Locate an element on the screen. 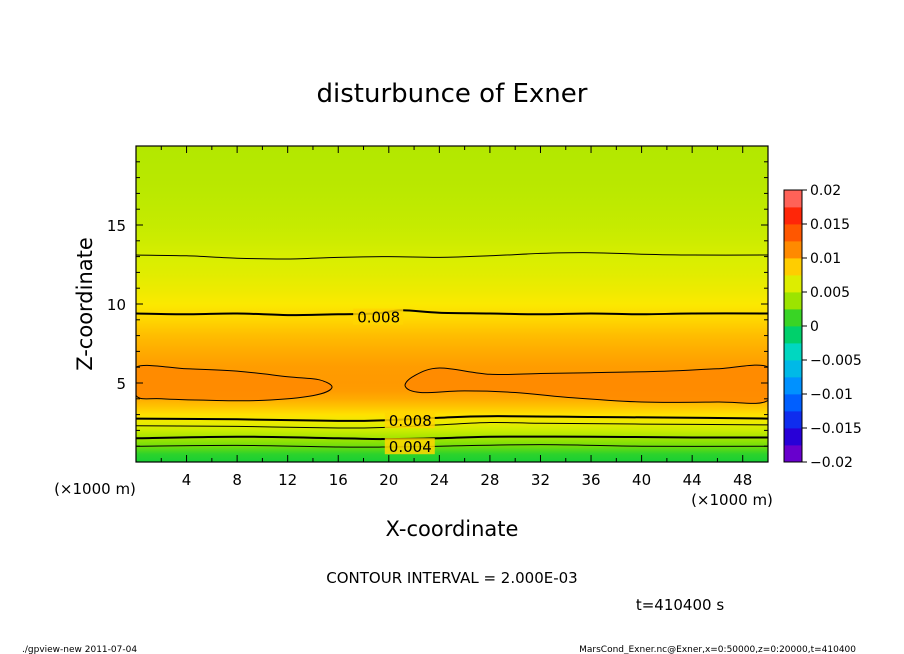  colorbar-tick-label: 0.005 is located at coordinates (830, 293).